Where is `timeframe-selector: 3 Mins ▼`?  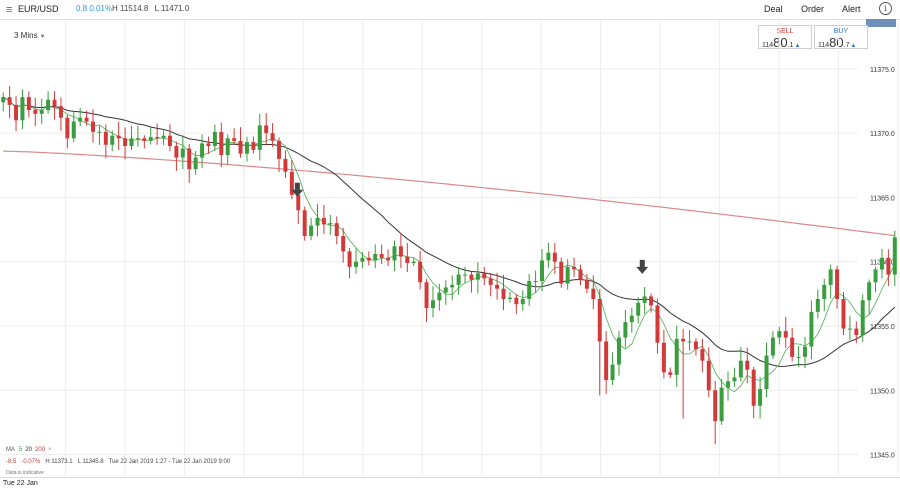 timeframe-selector: 3 Mins ▼ is located at coordinates (30, 35).